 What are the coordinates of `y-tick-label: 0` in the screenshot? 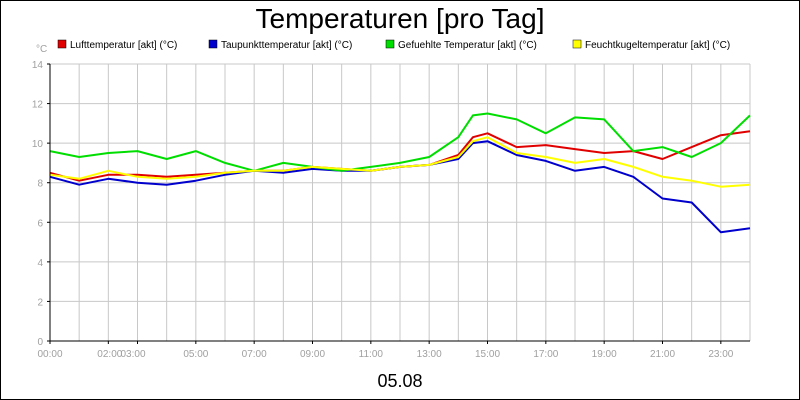 It's located at (40, 342).